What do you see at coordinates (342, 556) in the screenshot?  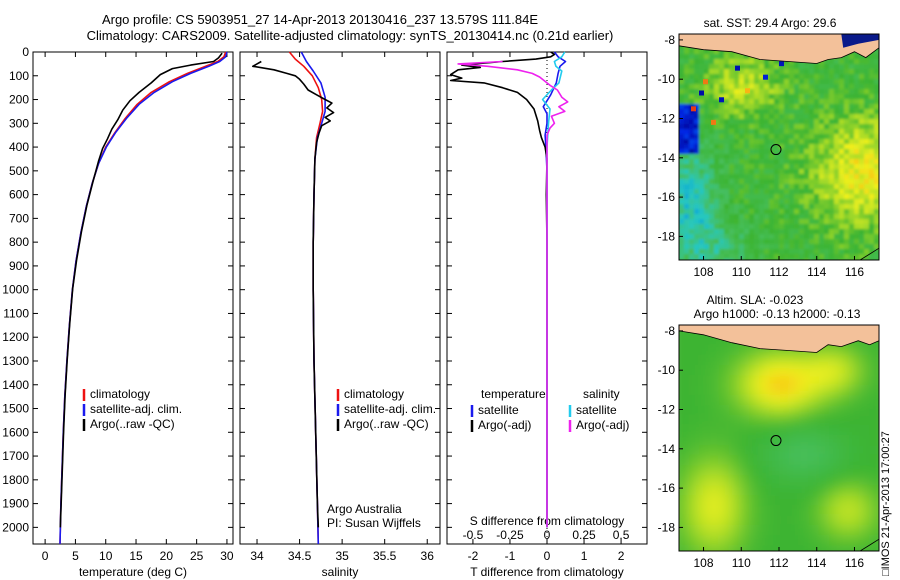 I see `x-tick-label: 35` at bounding box center [342, 556].